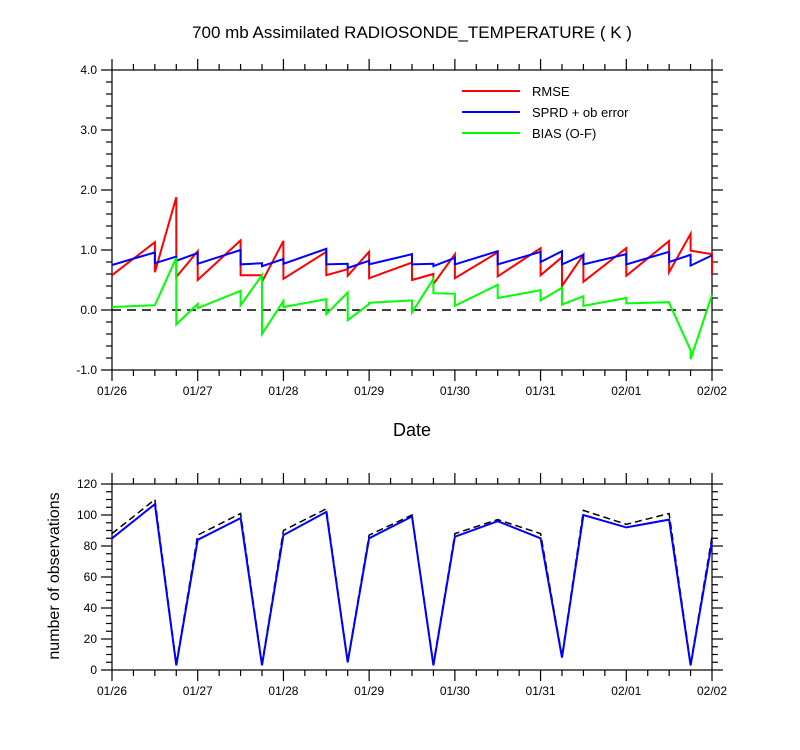 Image resolution: width=800 pixels, height=750 pixels. Describe the element at coordinates (580, 112) in the screenshot. I see `legend-label-sprd-ob-error: SPRD + ob error` at that location.